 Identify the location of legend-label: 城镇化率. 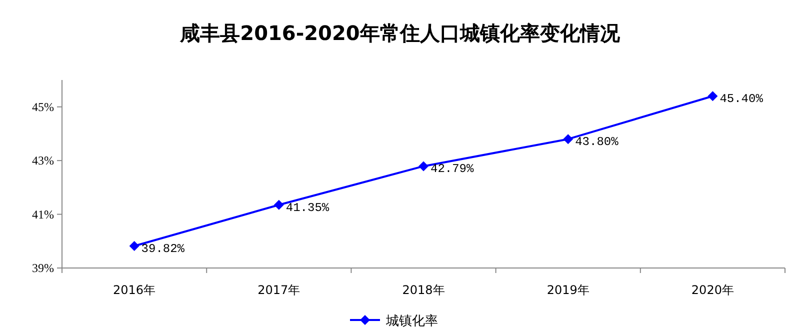
(411, 321).